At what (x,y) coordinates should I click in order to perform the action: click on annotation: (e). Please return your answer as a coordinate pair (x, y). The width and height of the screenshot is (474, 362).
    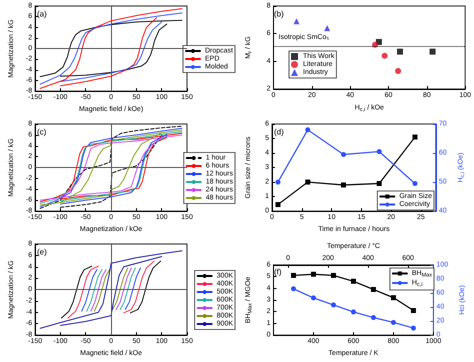
    Looking at the image, I should click on (42, 252).